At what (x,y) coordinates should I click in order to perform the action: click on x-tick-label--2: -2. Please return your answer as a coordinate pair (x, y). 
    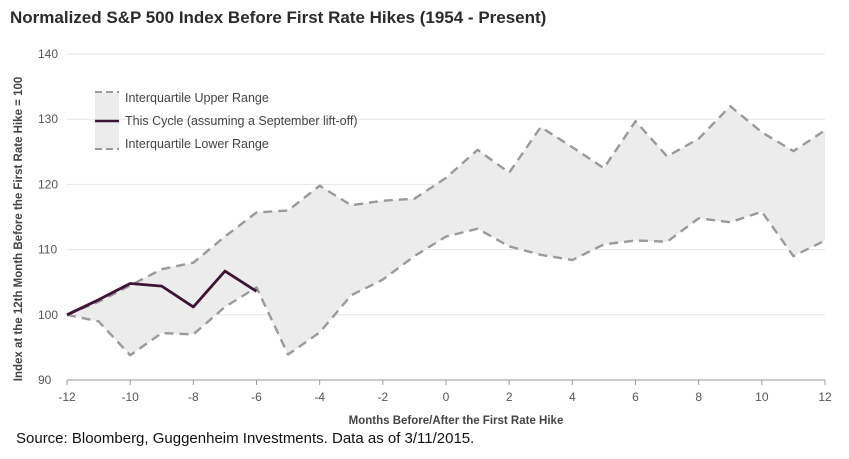
    Looking at the image, I should click on (382, 397).